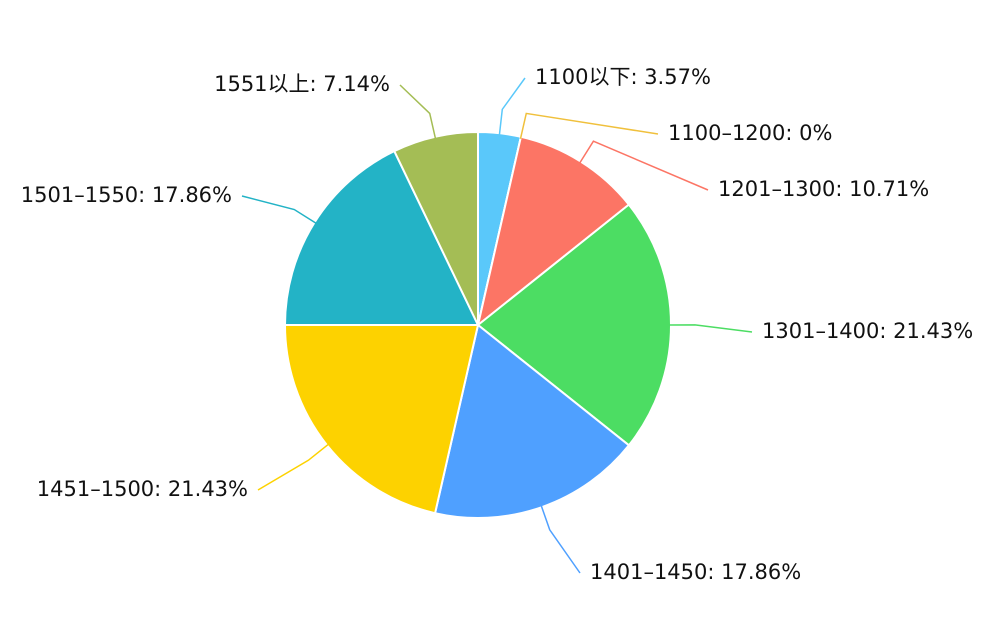 Image resolution: width=1008 pixels, height=642 pixels. What do you see at coordinates (867, 331) in the screenshot?
I see `slice-label: 1301–1400: 21.43%` at bounding box center [867, 331].